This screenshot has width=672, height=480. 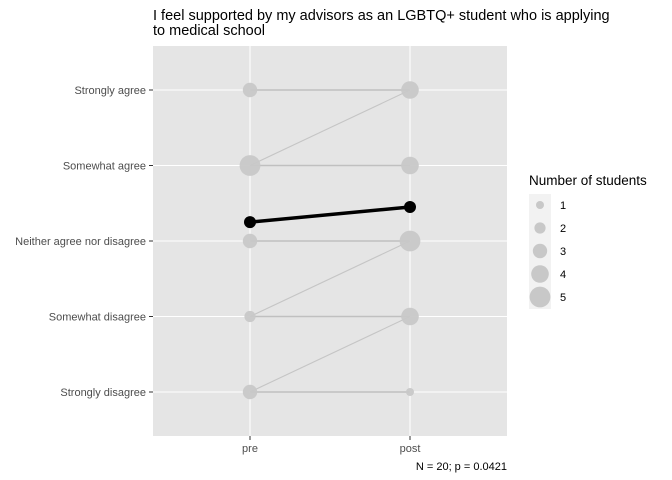 I want to click on point-pre-somewhat-agree, so click(x=250, y=165).